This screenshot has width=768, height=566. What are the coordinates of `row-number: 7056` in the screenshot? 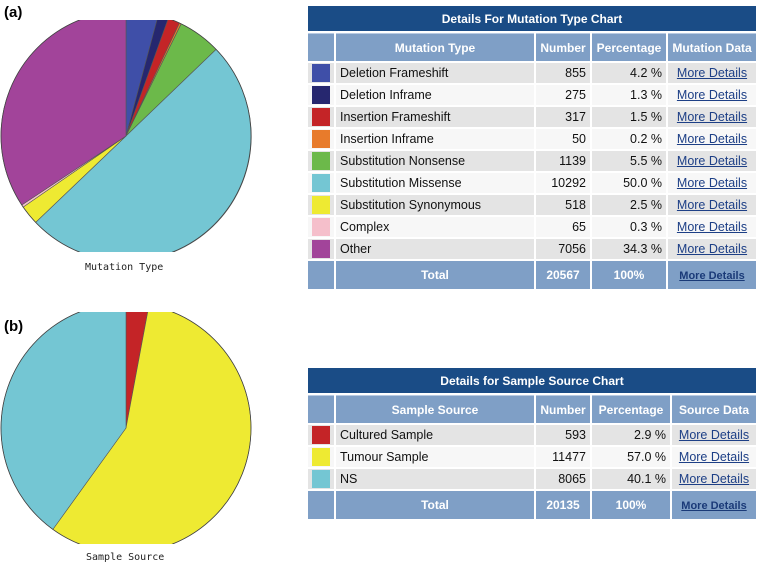 It's located at (563, 249).